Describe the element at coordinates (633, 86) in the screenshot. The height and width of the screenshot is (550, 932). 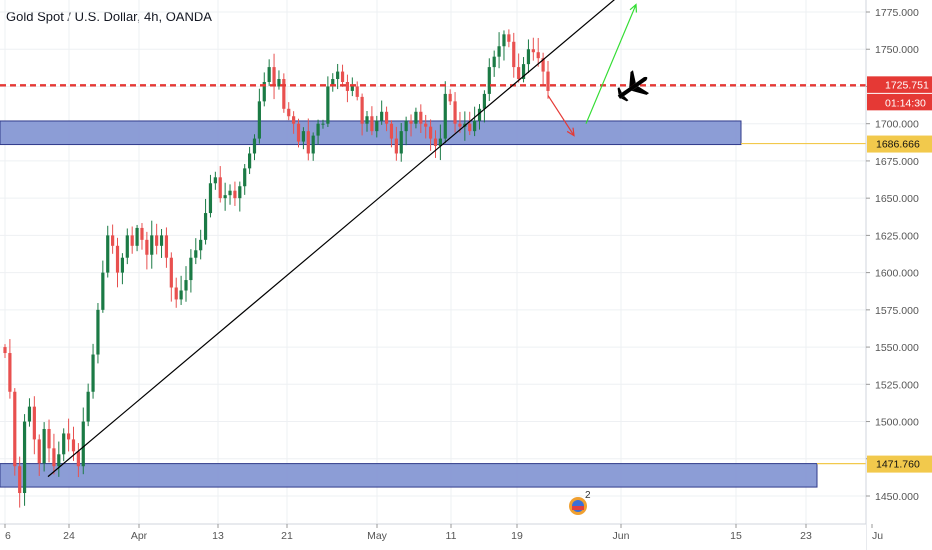
I see `airplane-icon` at that location.